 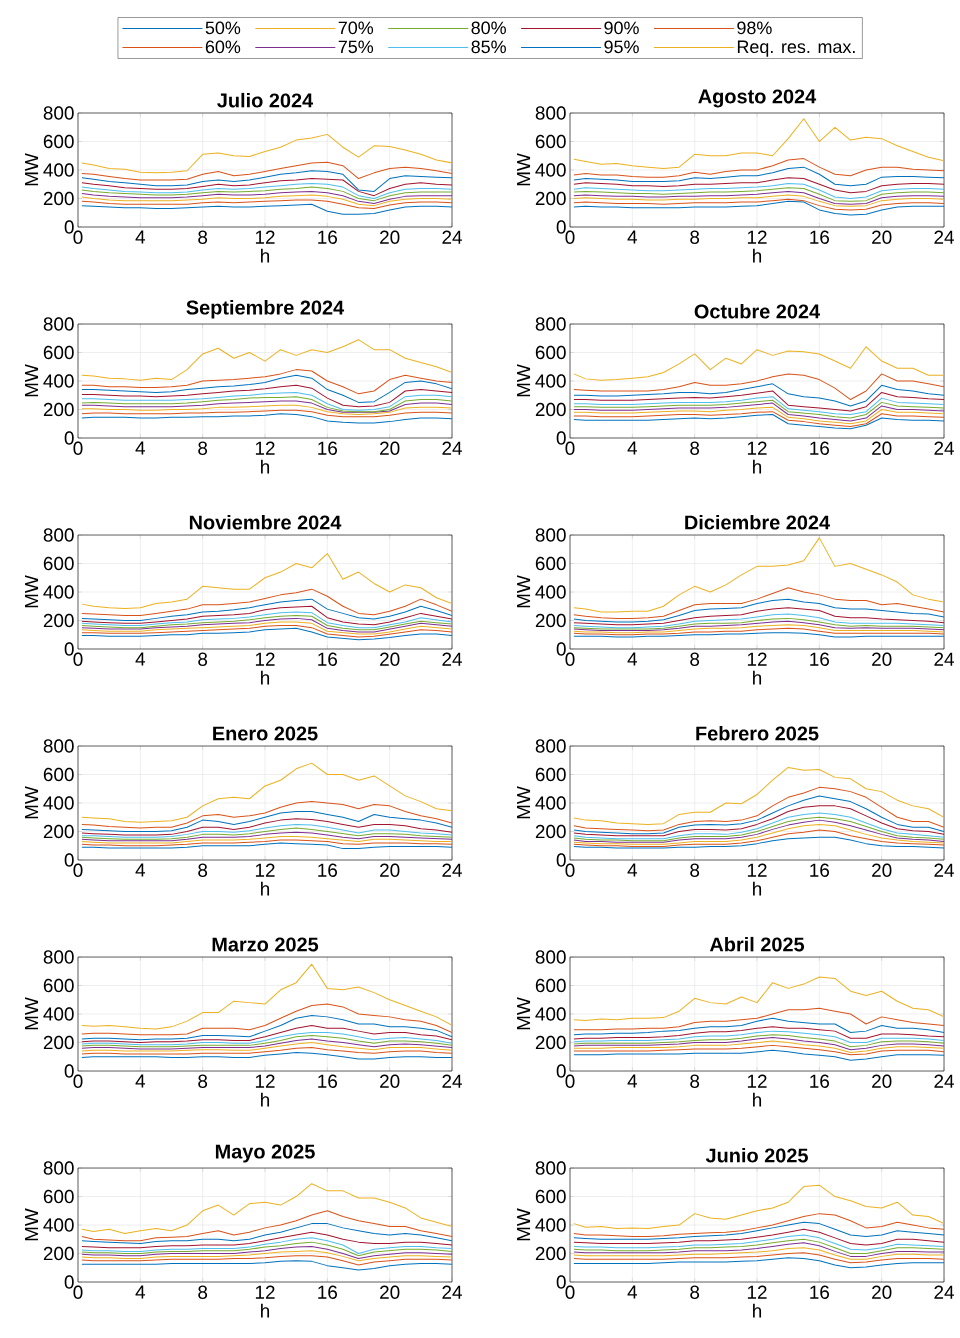 I want to click on legend-label: Req. res. max., so click(x=796, y=48).